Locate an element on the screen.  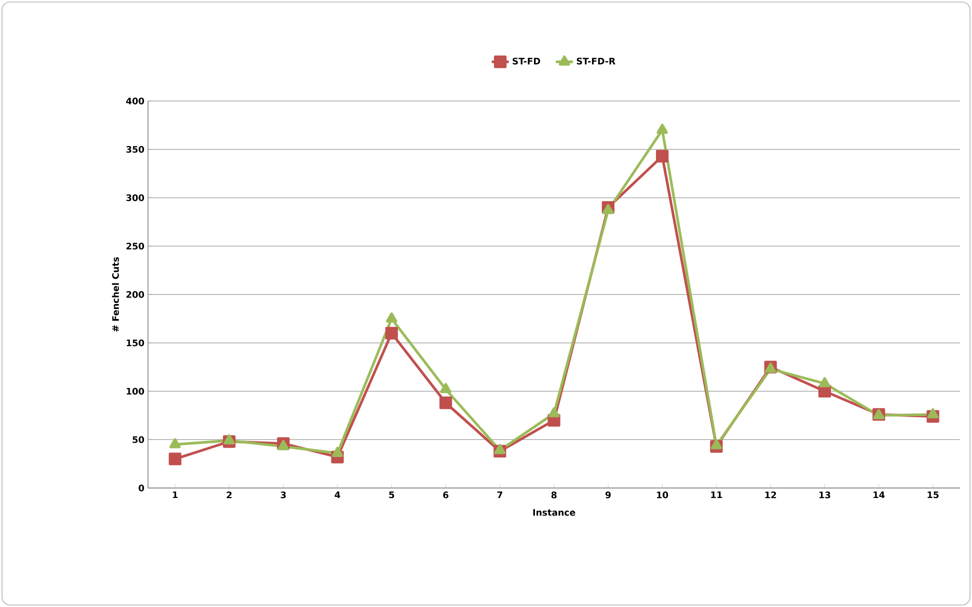
x-axis-title: Instance is located at coordinates (554, 512).